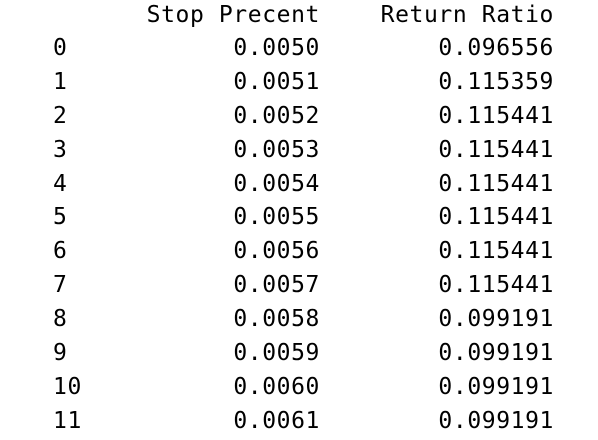  What do you see at coordinates (276, 48) in the screenshot?
I see `stop-precent-cell: 0.0050` at bounding box center [276, 48].